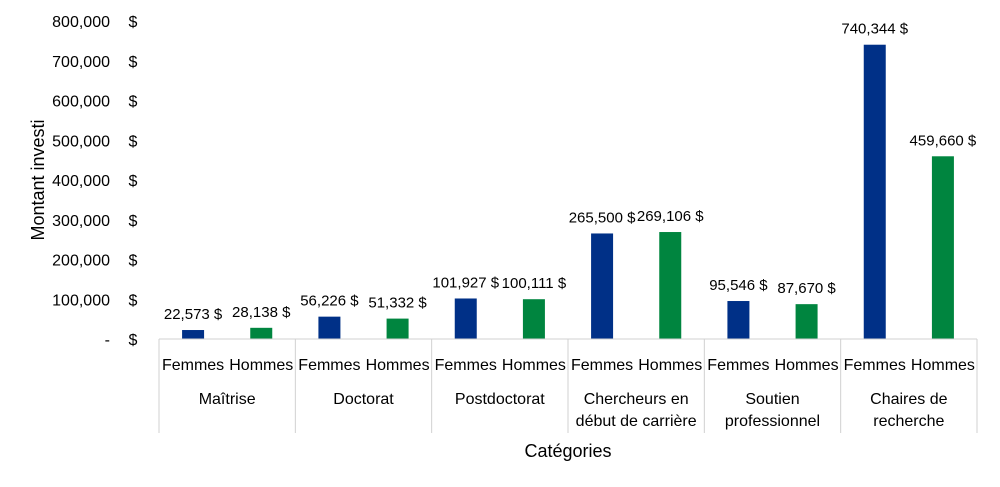 This screenshot has height=487, width=1000. Describe the element at coordinates (397, 303) in the screenshot. I see `data-label: 51,332 $` at that location.